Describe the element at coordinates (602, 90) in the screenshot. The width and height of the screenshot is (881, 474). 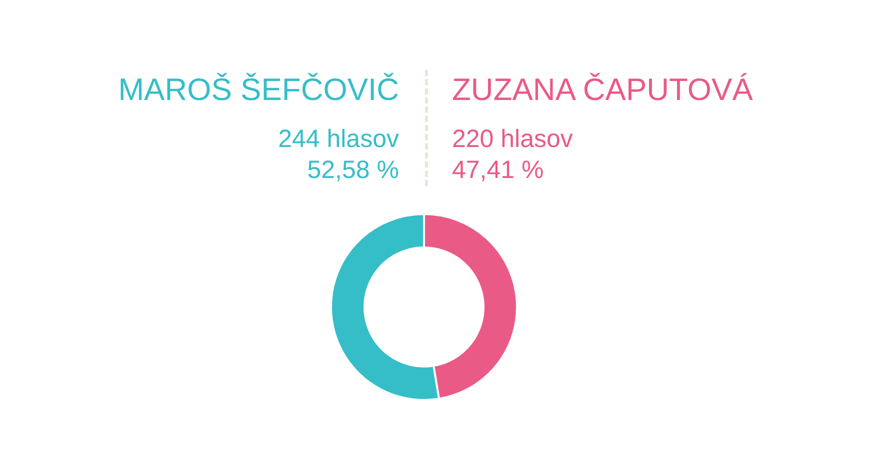
I see `slice-label: ZUZANA ČAPUTOVÁ` at that location.